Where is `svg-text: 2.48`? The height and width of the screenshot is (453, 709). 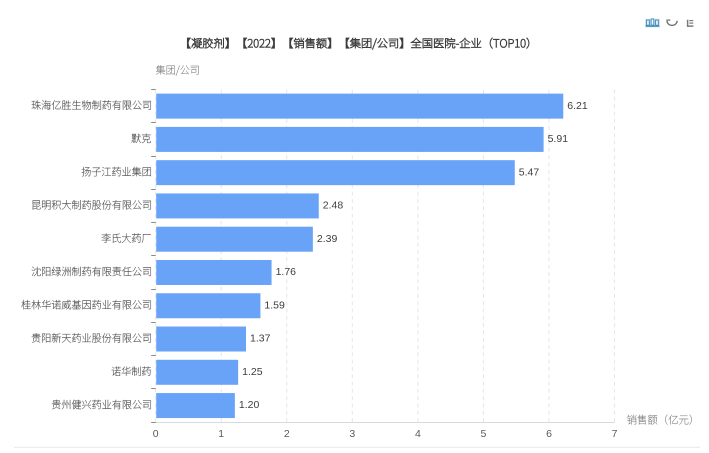
svg-text: 2.48 is located at coordinates (333, 206).